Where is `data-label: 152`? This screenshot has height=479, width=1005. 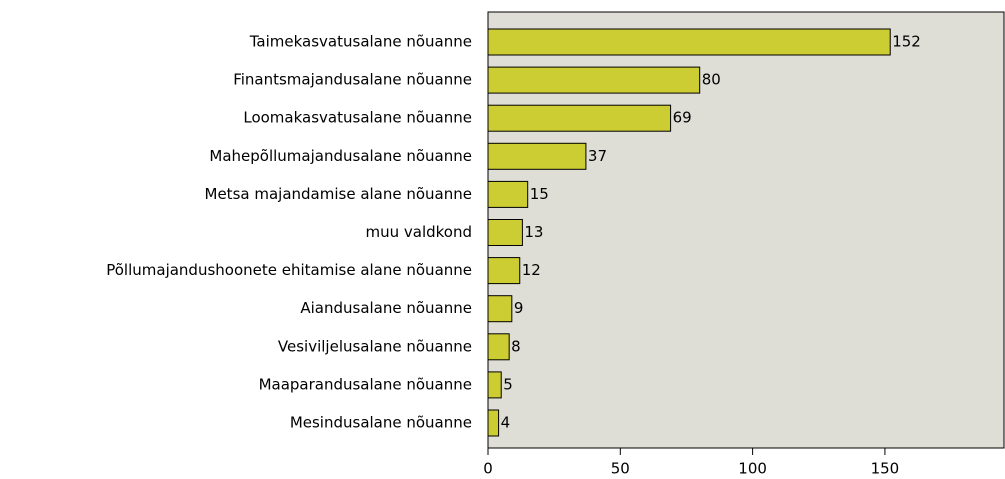 data-label: 152 is located at coordinates (906, 42).